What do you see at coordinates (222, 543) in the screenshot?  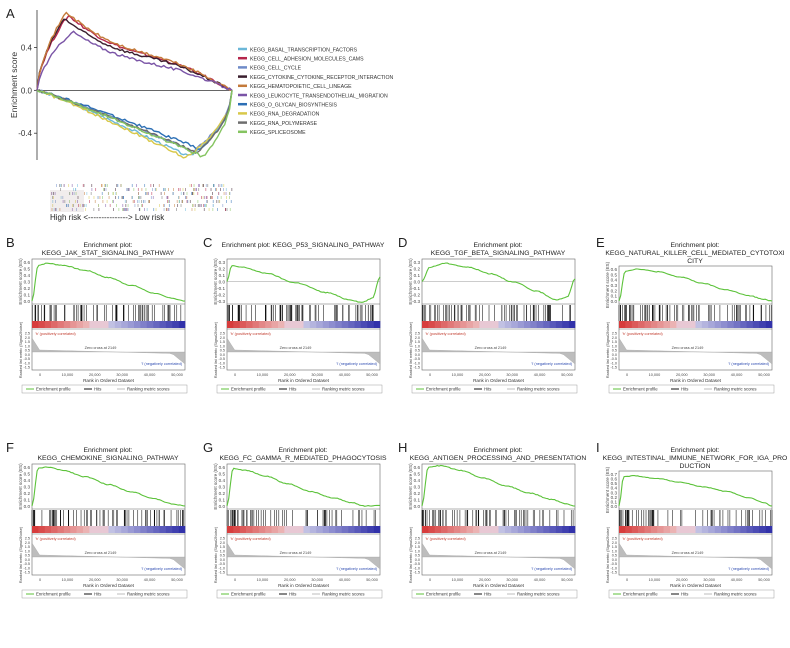 I see `ytick-label-bottom: 2.0` at bounding box center [222, 543].